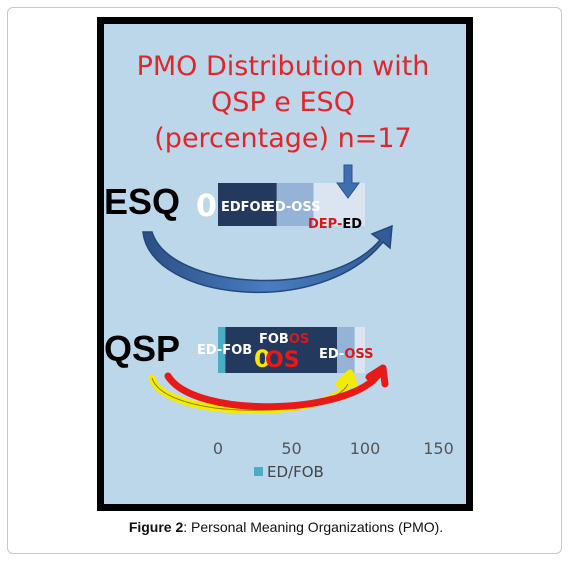 Image resolution: width=572 pixels, height=564 pixels. I want to click on x-tick-label-0: 0, so click(218, 448).